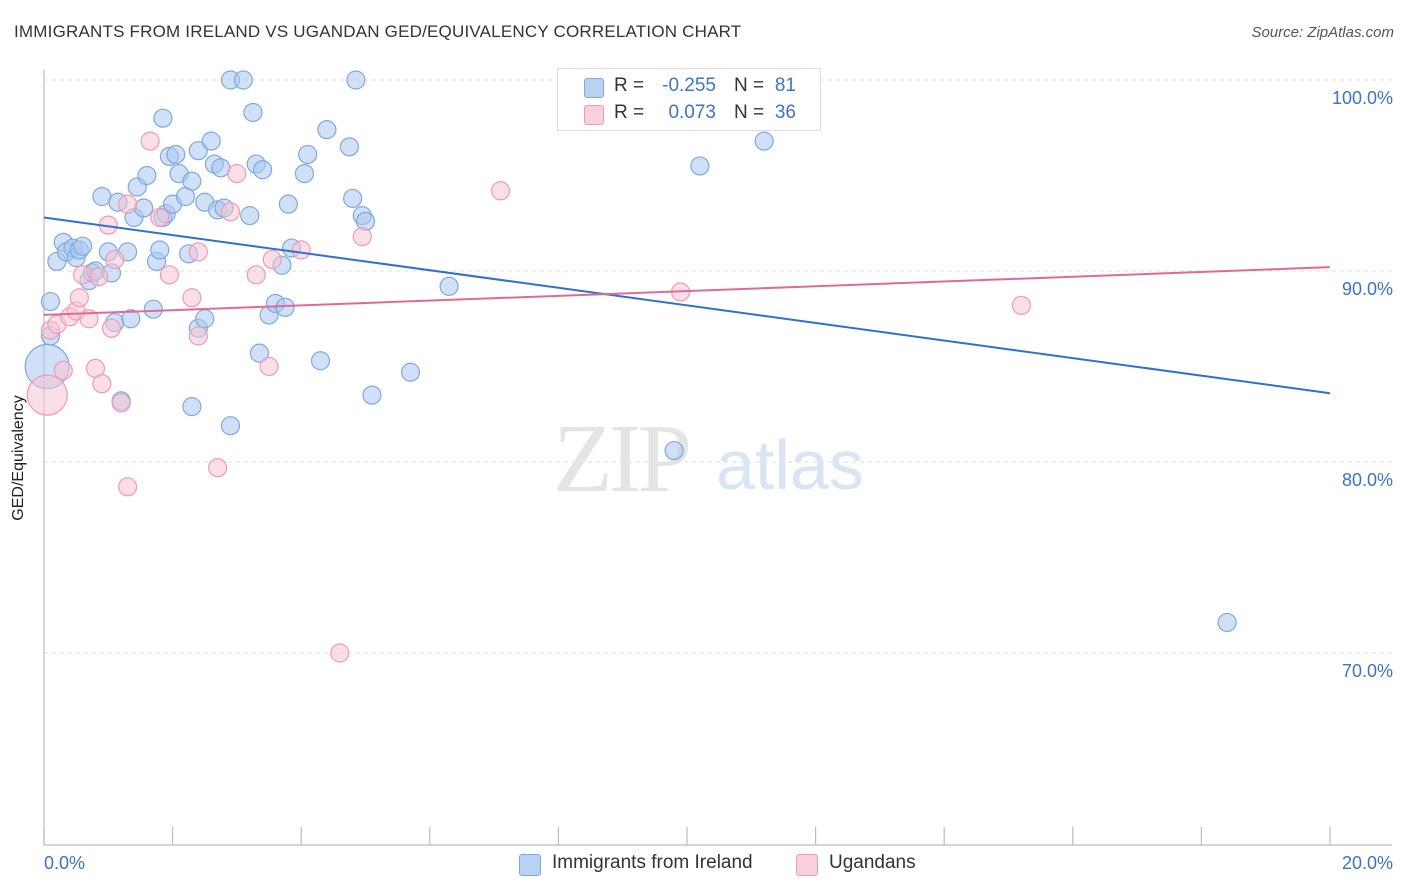  I want to click on legend-row-ugandans: R = 0.073 N = 36, so click(689, 114).